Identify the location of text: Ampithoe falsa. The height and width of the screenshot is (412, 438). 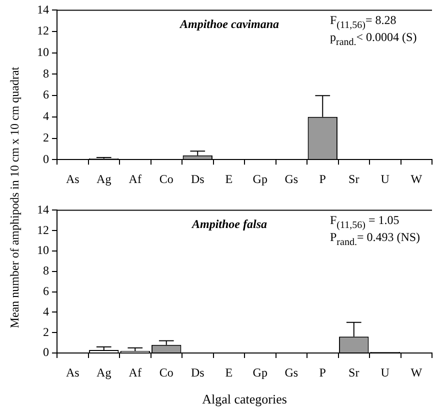
(229, 224).